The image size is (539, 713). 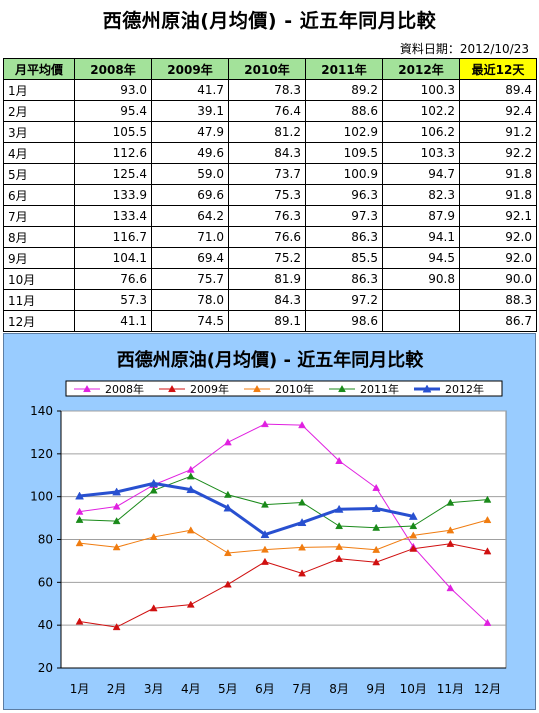 I want to click on table-row: 8月 116.7 71.0 76.6 86.3 94.1 92.0, so click(x=270, y=237).